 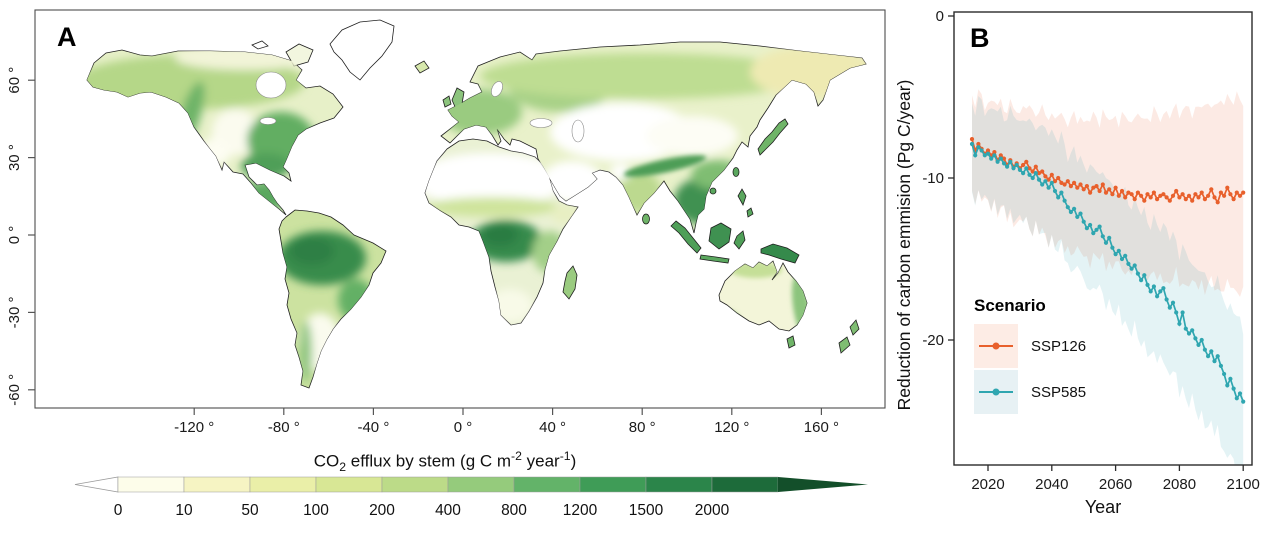 What do you see at coordinates (14, 390) in the screenshot?
I see `y-tick-label: -60 °` at bounding box center [14, 390].